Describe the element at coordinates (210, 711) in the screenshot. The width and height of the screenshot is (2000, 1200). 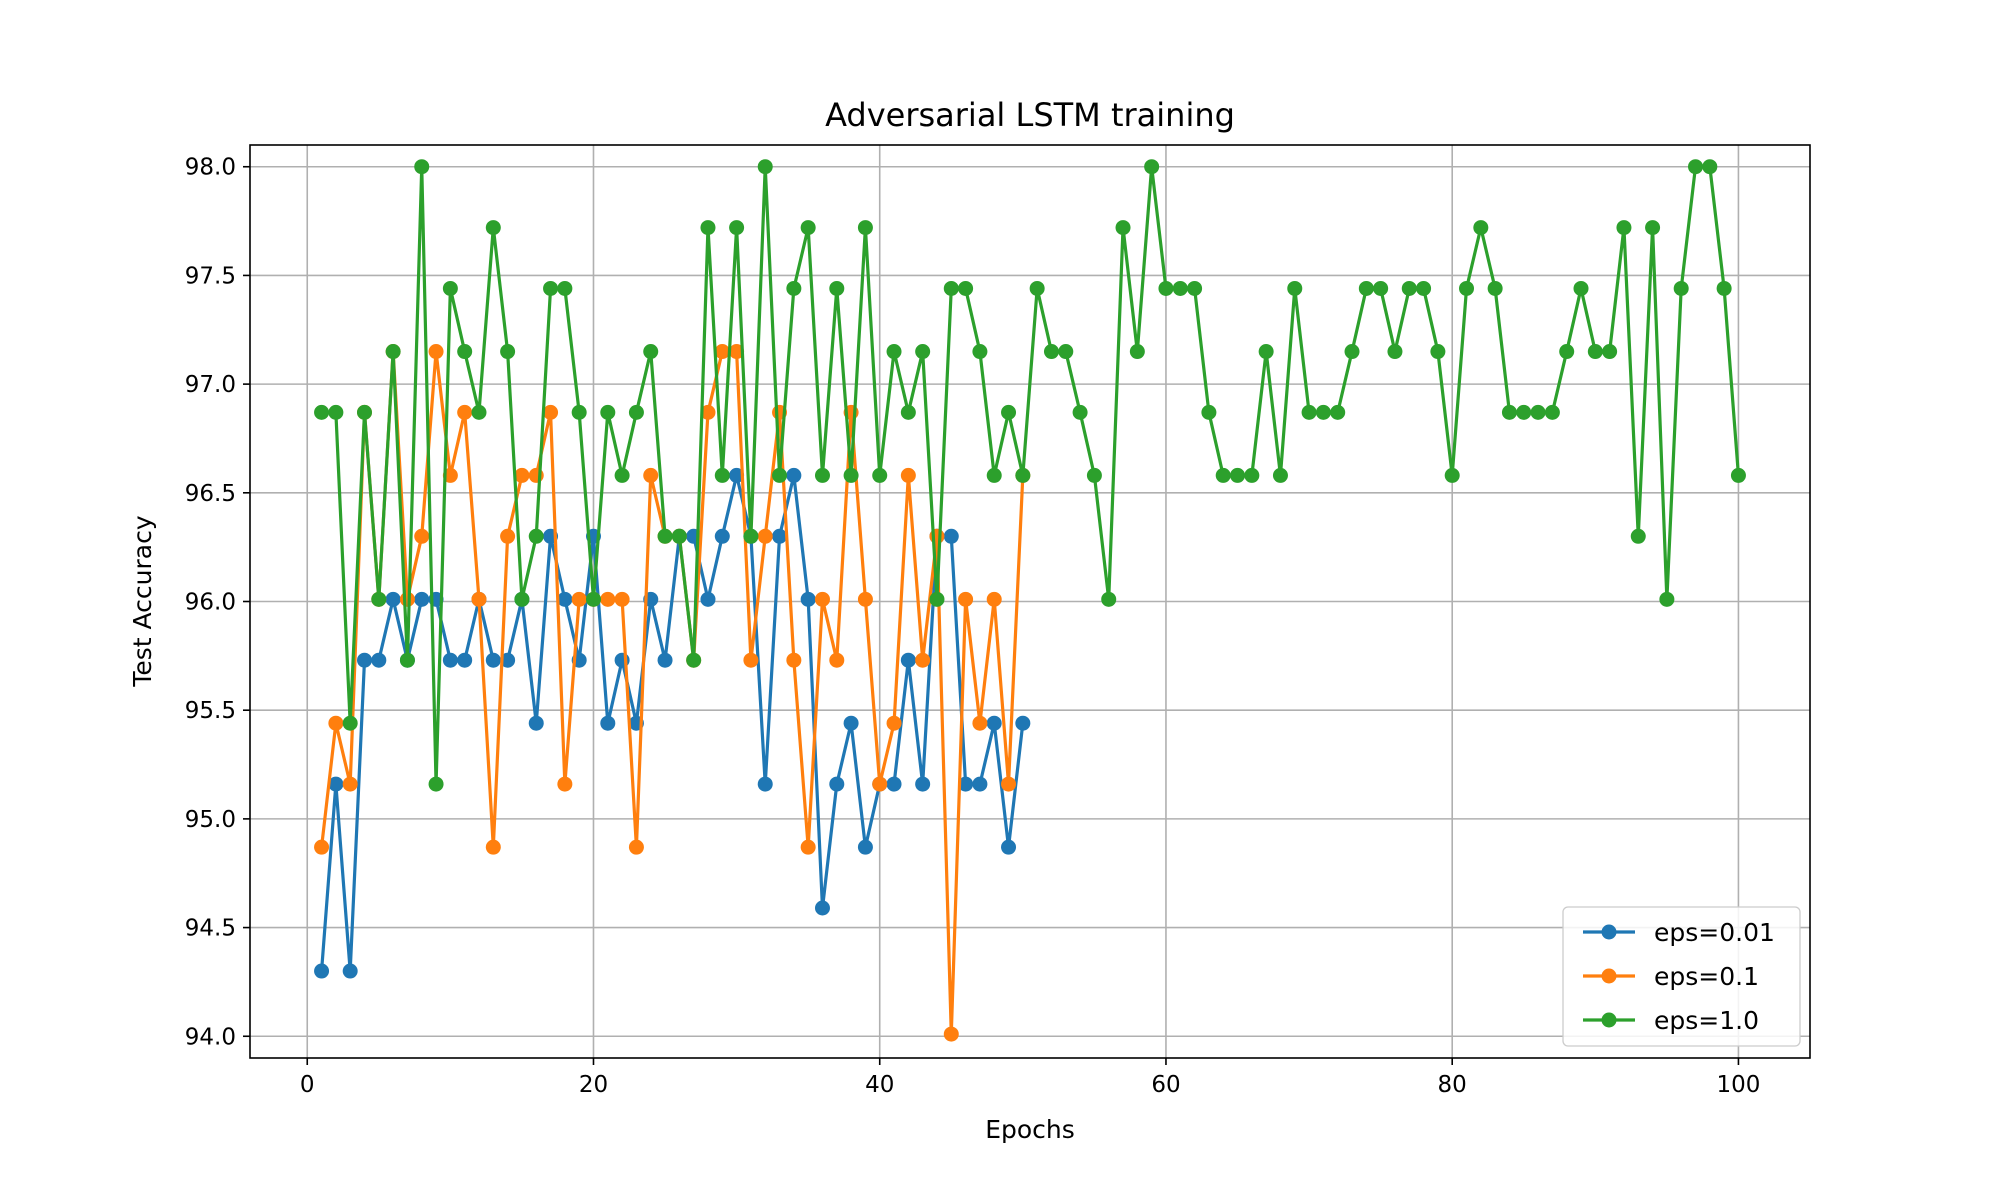
I see `y-tick-label: 95.5` at that location.